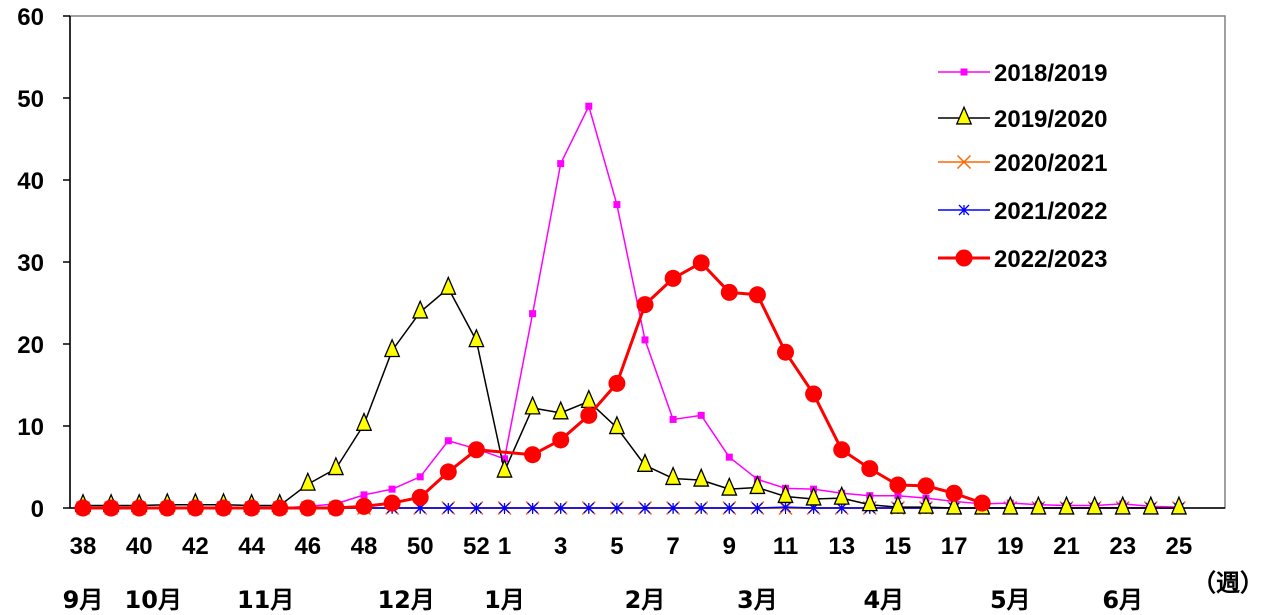 The height and width of the screenshot is (615, 1266). Describe the element at coordinates (153, 600) in the screenshot. I see `month-label: 10月` at that location.